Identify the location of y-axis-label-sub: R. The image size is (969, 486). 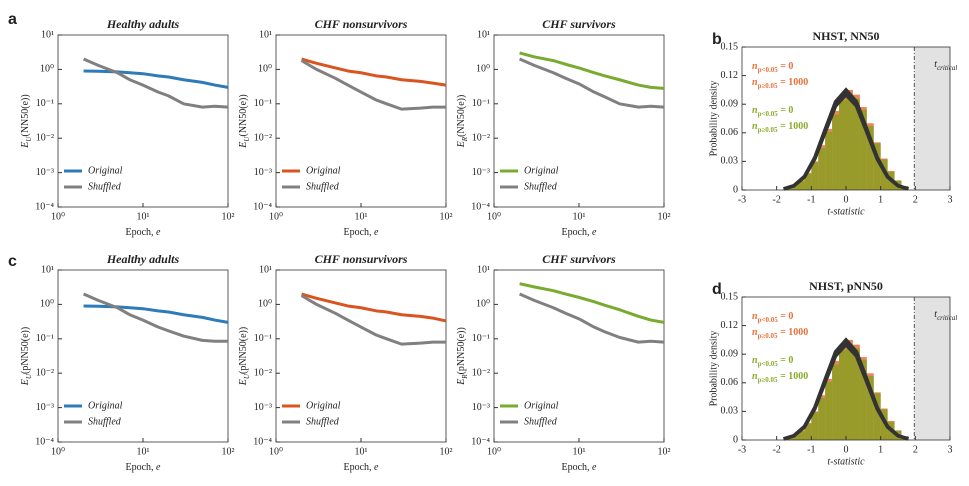
(465, 377).